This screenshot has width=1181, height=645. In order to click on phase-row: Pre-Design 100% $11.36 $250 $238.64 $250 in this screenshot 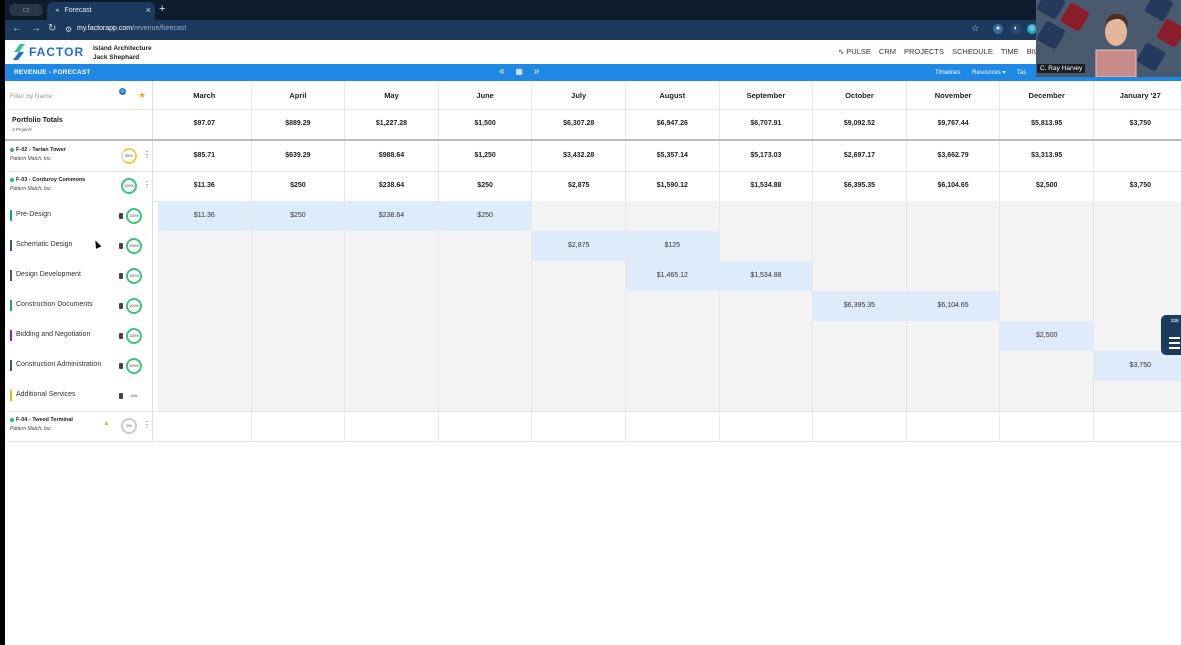, I will do `click(593, 216)`.